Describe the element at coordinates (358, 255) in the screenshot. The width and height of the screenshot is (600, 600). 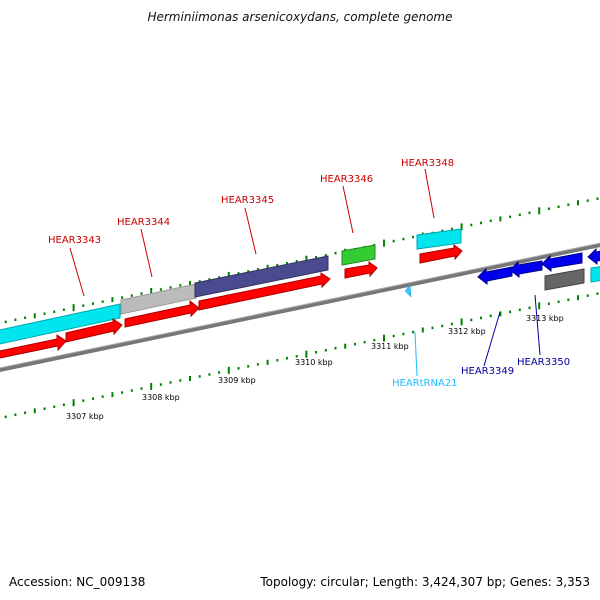
I see `cds-bar-green` at that location.